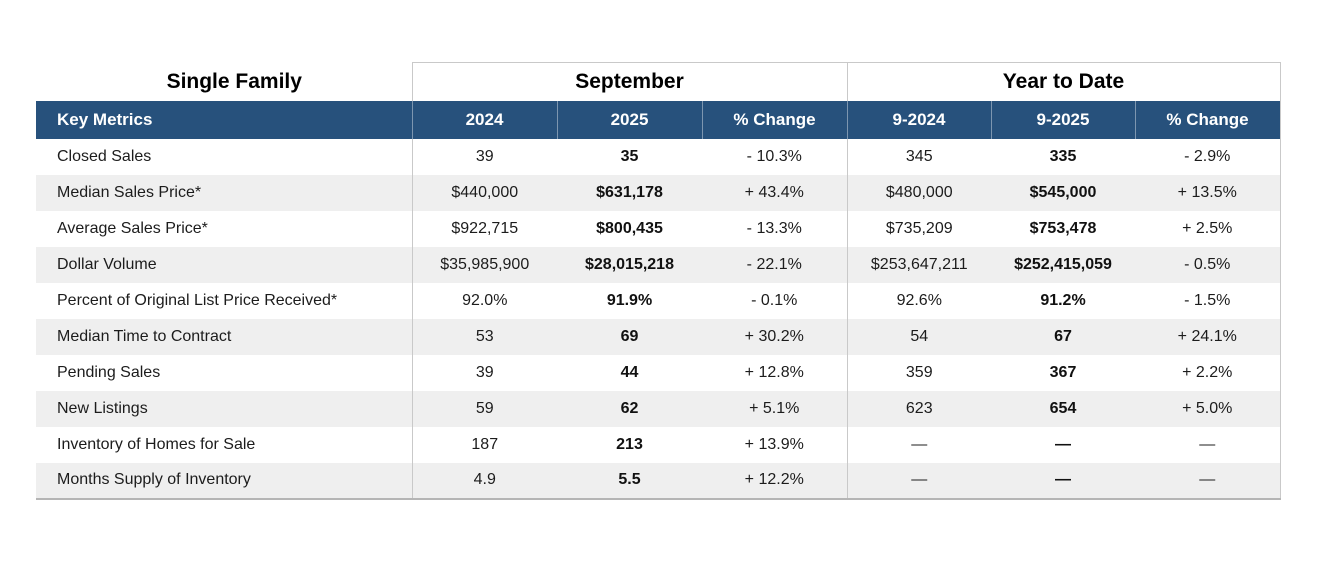 The height and width of the screenshot is (588, 1320). What do you see at coordinates (658, 372) in the screenshot?
I see `table-row: Pending Sales 39 44 + 12.8% 359 367 + 2.2%` at bounding box center [658, 372].